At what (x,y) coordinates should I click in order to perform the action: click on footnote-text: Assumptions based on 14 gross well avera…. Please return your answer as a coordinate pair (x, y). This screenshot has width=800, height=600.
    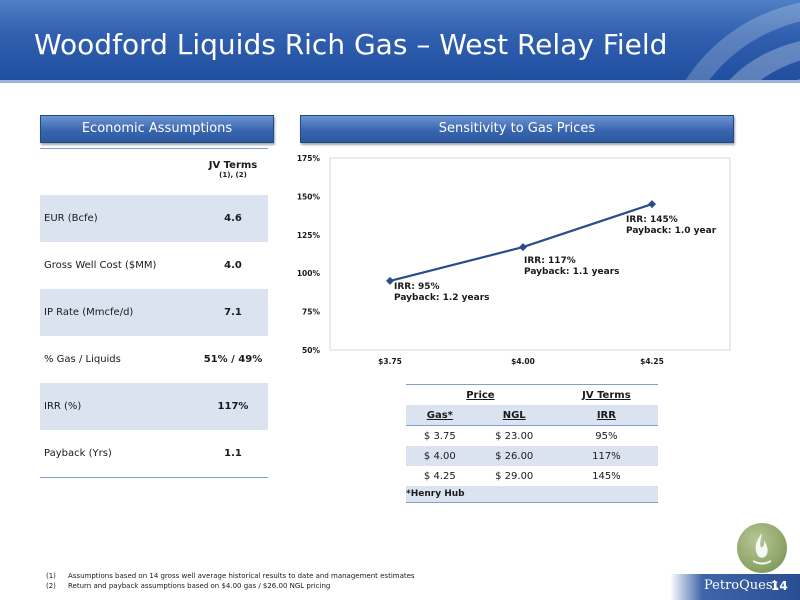
    Looking at the image, I should click on (241, 576).